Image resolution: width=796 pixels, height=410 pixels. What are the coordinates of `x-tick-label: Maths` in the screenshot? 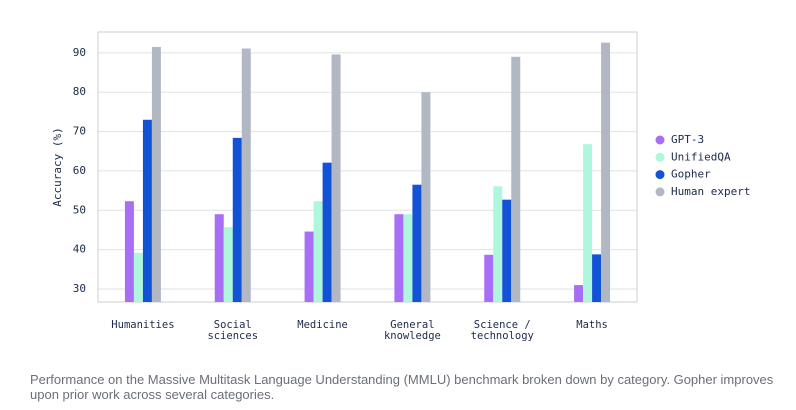 It's located at (592, 325).